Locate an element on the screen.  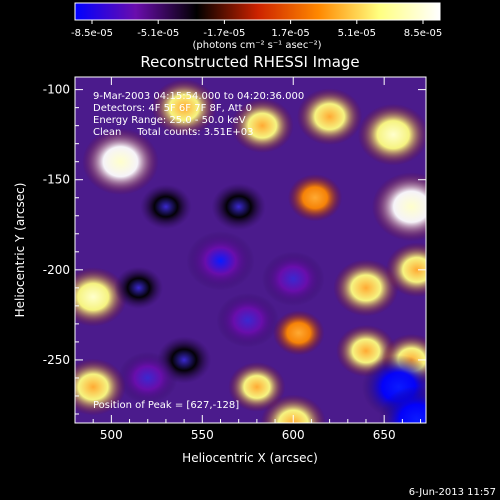
y-tick-label: -150 is located at coordinates (56, 180).